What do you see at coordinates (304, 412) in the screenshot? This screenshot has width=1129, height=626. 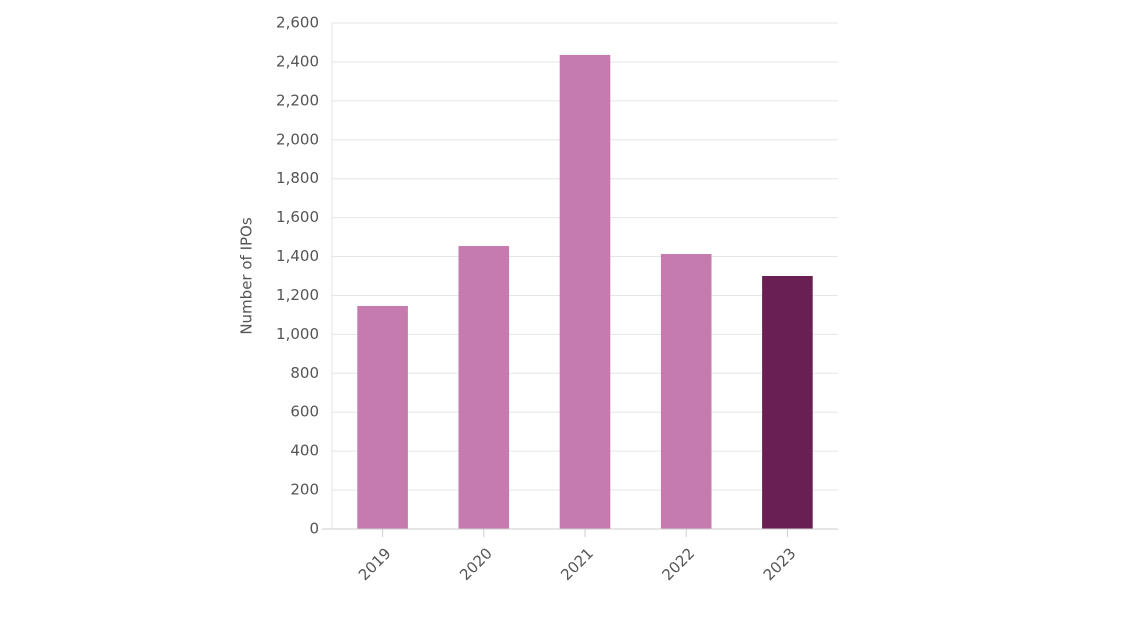 I see `y-tick-label: 600` at bounding box center [304, 412].